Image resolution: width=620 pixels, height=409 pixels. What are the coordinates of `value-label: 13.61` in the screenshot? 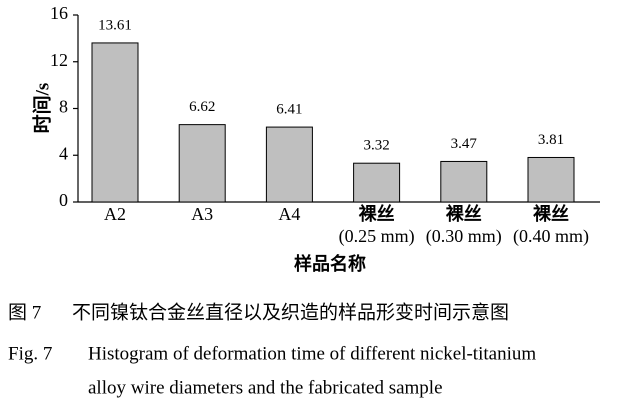 It's located at (115, 25).